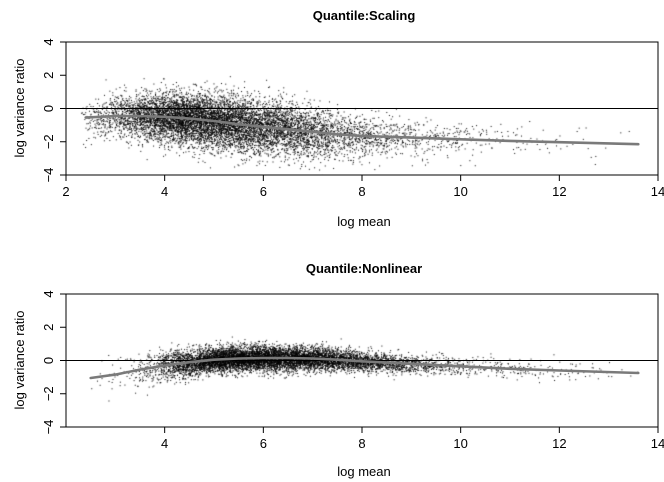  Describe the element at coordinates (364, 15) in the screenshot. I see `chart-title: Quantile:Scaling` at that location.